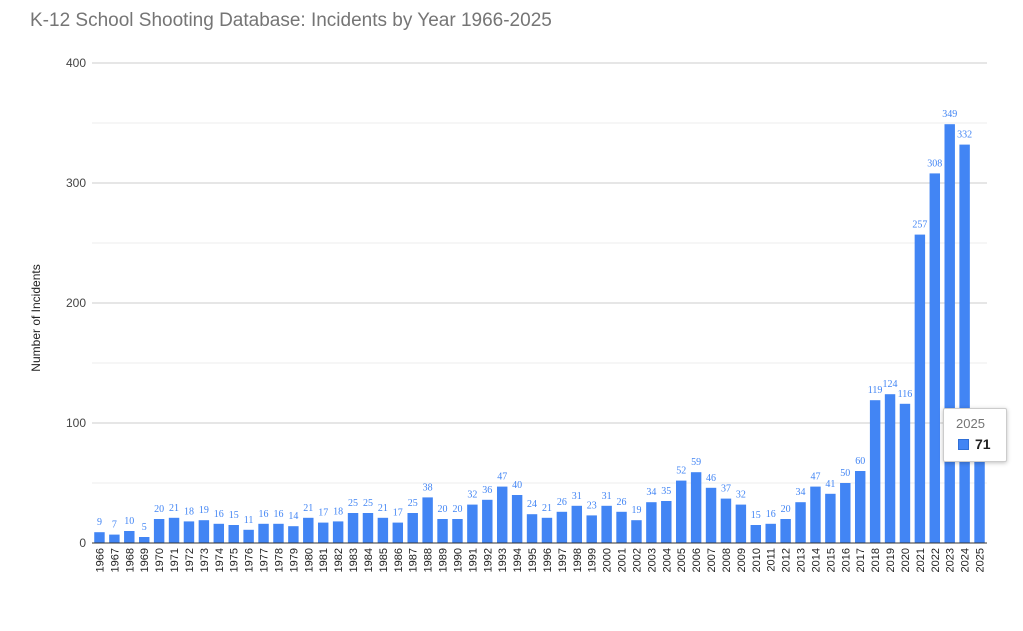  I want to click on x-tick-label: 1980, so click(309, 560).